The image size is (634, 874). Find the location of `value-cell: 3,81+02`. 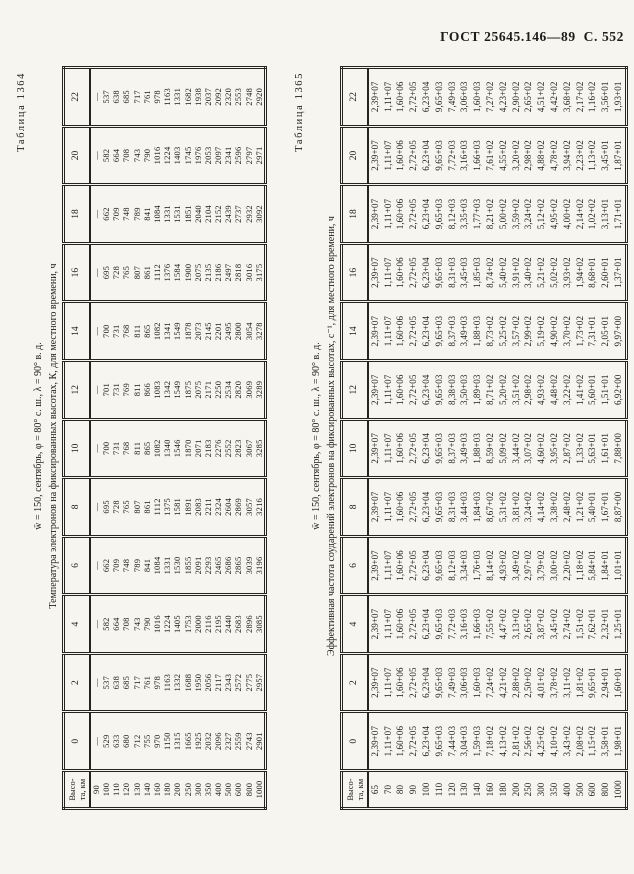

value-cell: 3,81+02 is located at coordinates (516, 507).